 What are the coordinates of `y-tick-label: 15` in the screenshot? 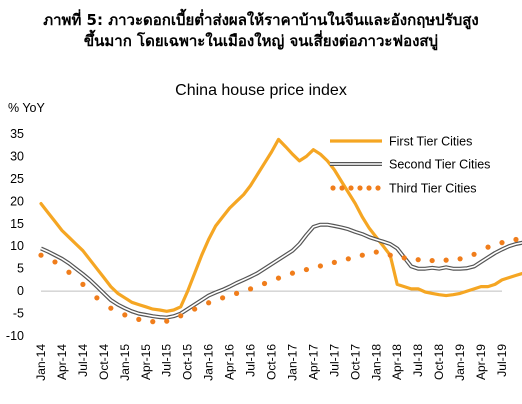 It's located at (17, 224).